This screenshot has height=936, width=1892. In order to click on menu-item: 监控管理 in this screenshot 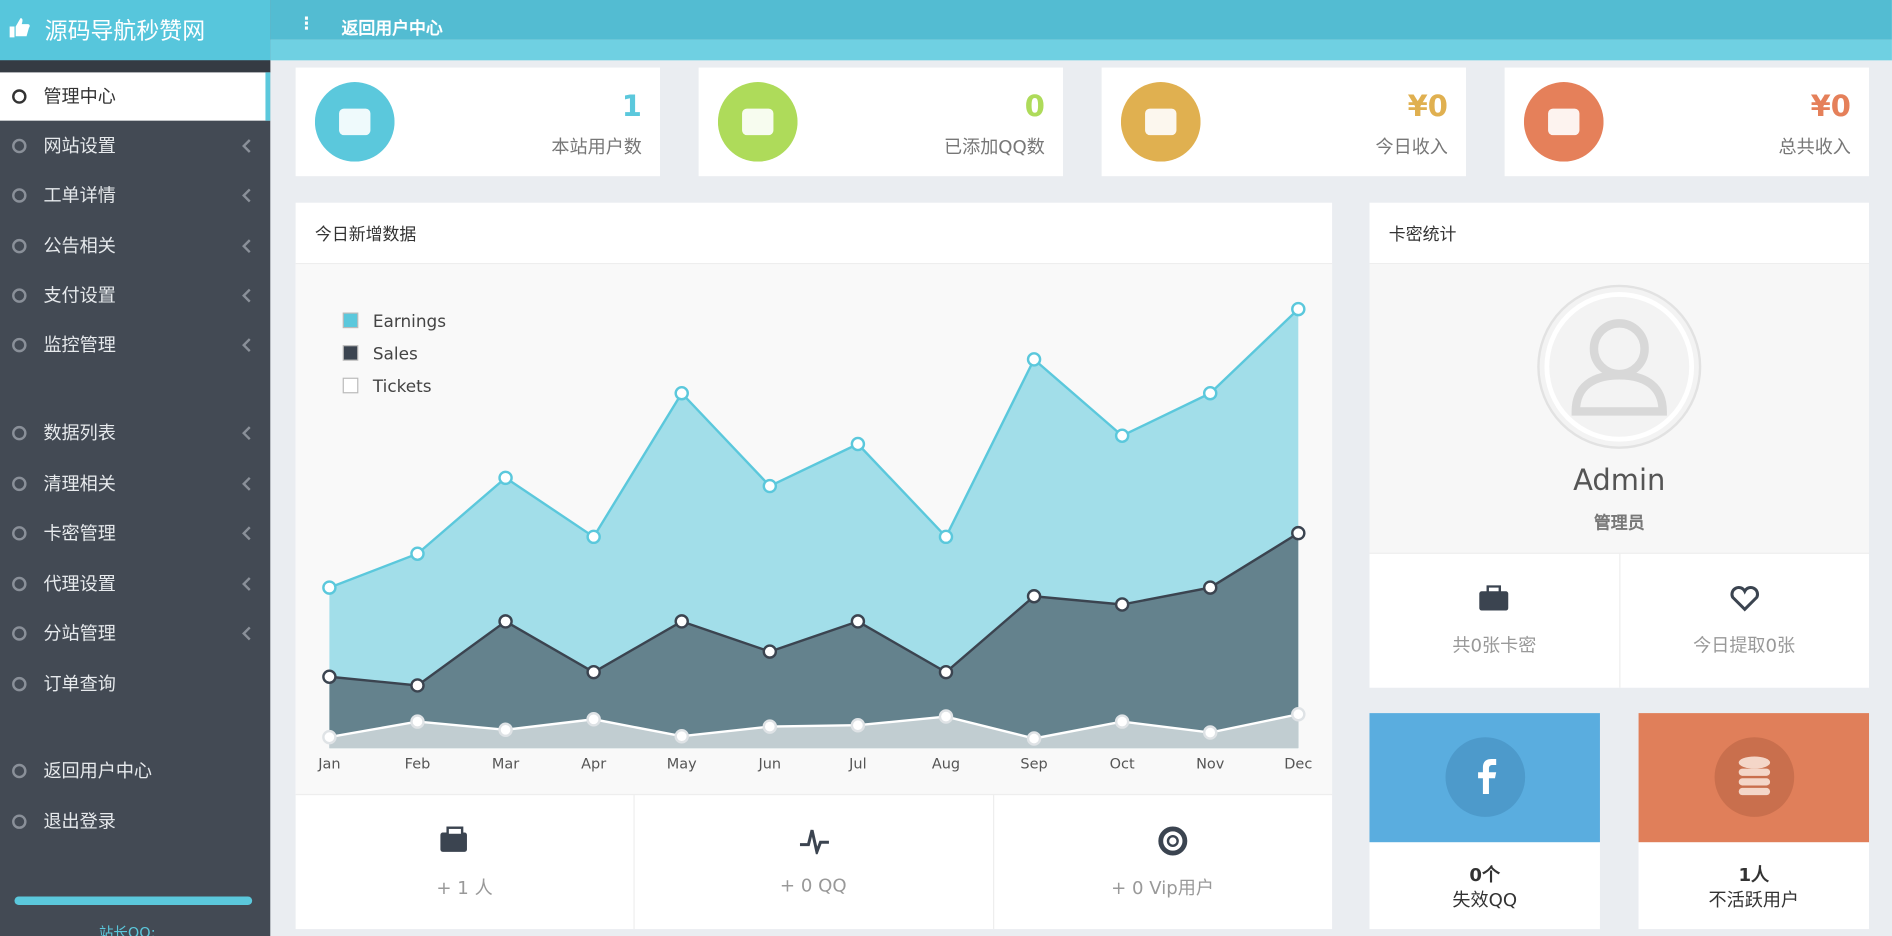, I will do `click(135, 345)`.